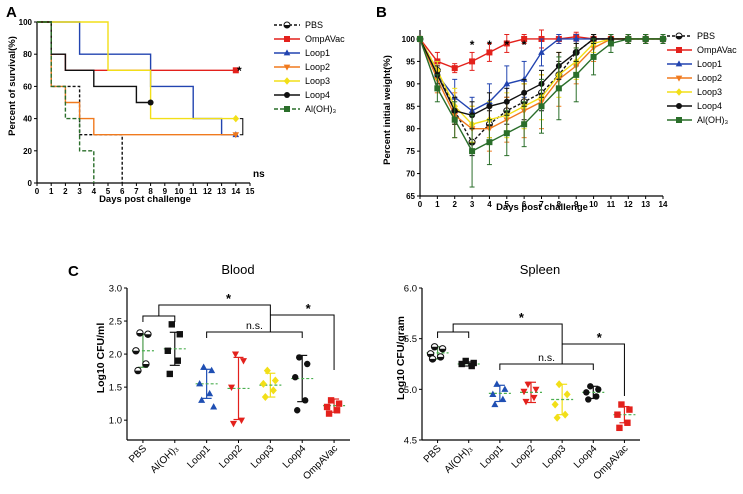 Image resolution: width=743 pixels, height=494 pixels. I want to click on chart-a-y-tick-label: 20, so click(27, 151).